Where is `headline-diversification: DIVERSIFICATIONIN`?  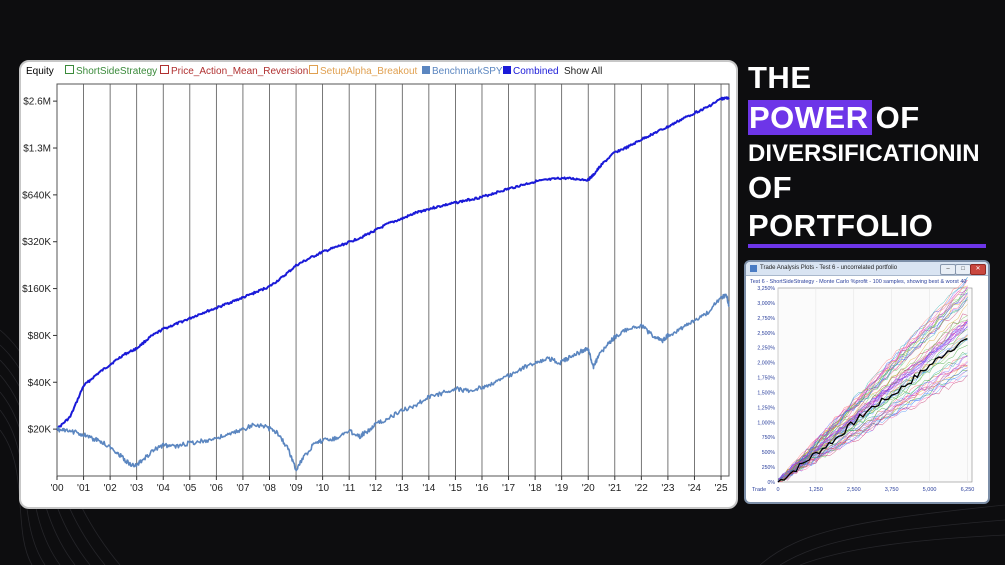 headline-diversification: DIVERSIFICATIONIN is located at coordinates (864, 153).